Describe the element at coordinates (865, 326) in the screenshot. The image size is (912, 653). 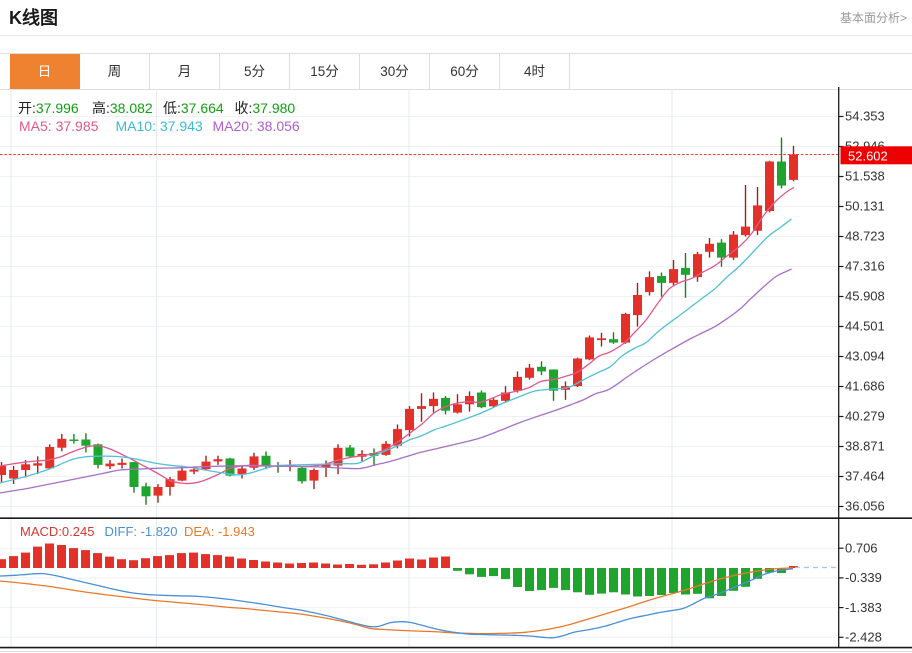
I see `svg-text: 44.501` at that location.